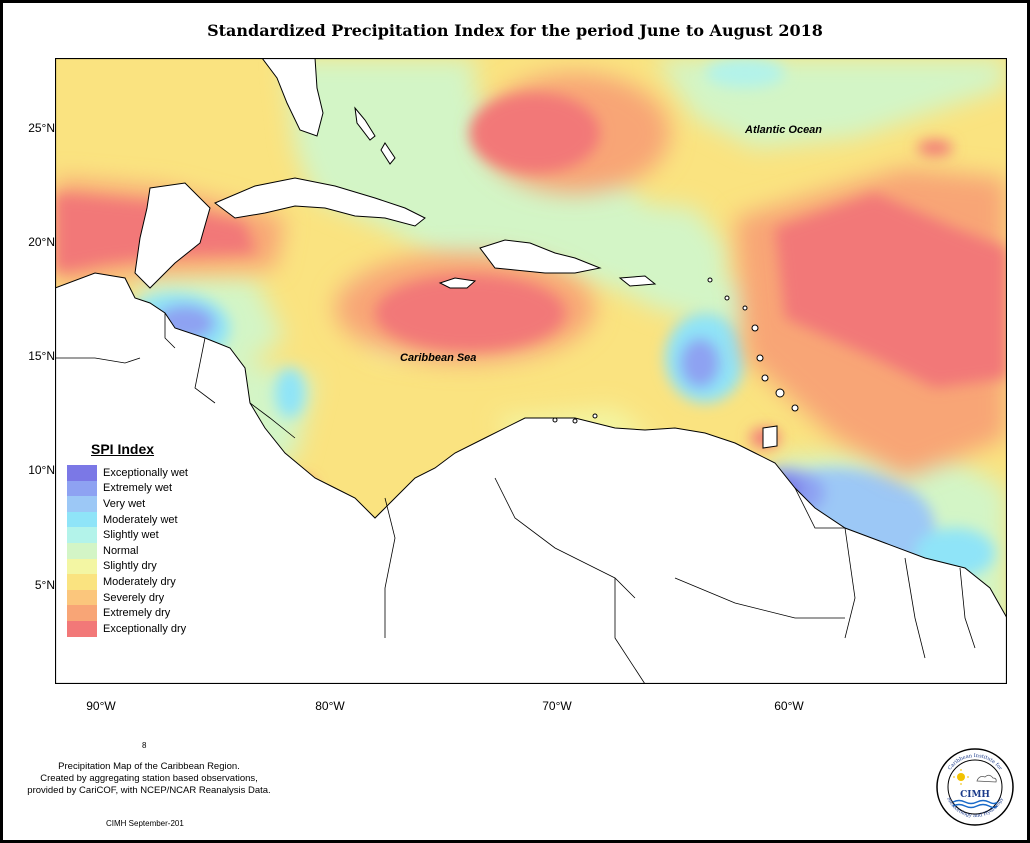  Describe the element at coordinates (789, 706) in the screenshot. I see `lon-label-60w: 60°W` at that location.